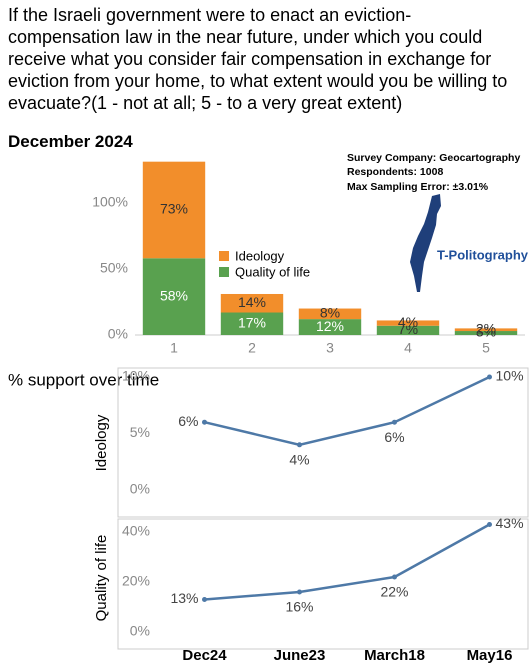 This screenshot has height=666, width=529. What do you see at coordinates (174, 348) in the screenshot?
I see `x-tick-label: 1` at bounding box center [174, 348].